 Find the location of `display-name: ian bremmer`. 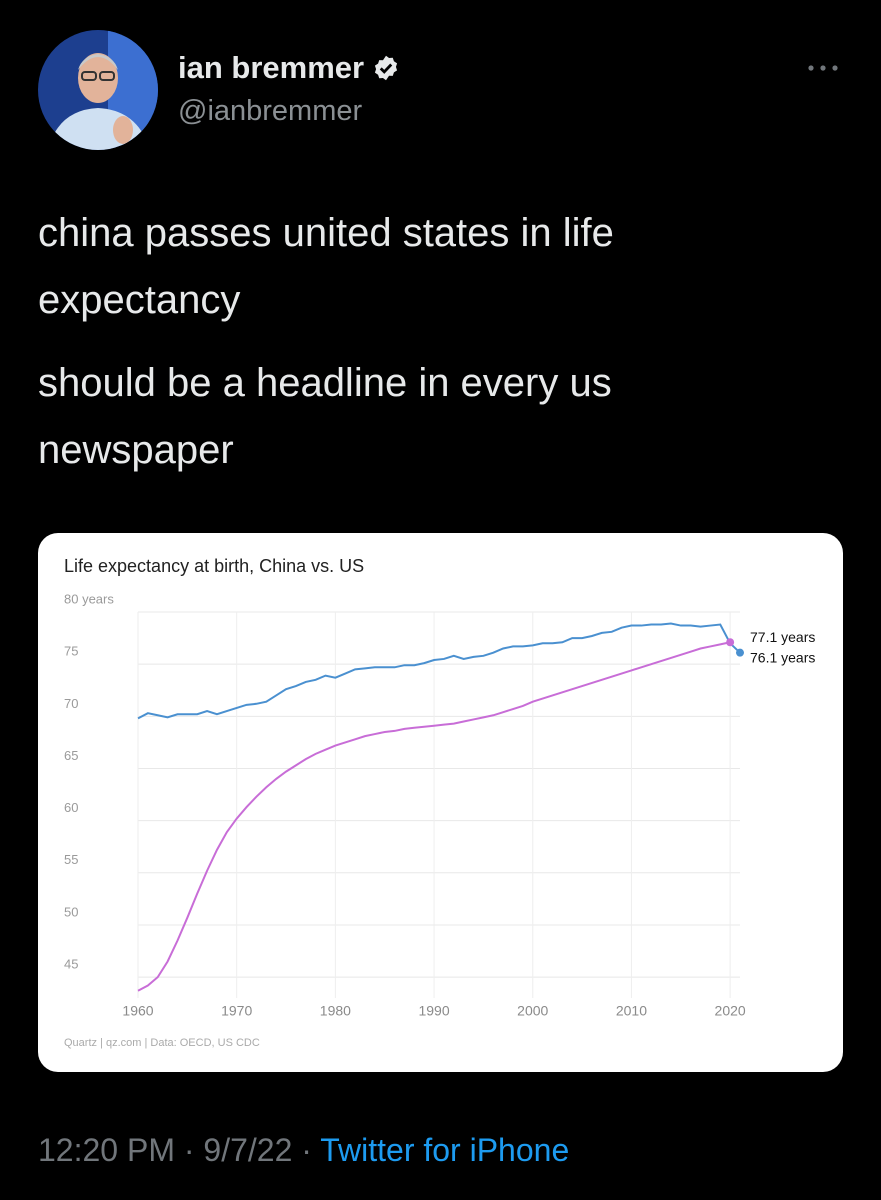

display-name: ian bremmer is located at coordinates (271, 67).